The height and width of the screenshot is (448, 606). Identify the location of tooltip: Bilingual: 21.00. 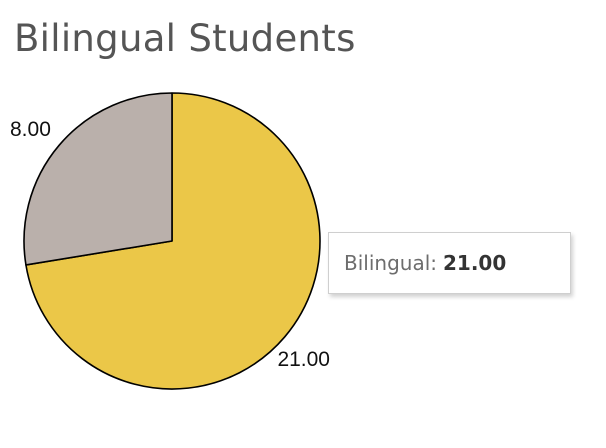
(449, 263).